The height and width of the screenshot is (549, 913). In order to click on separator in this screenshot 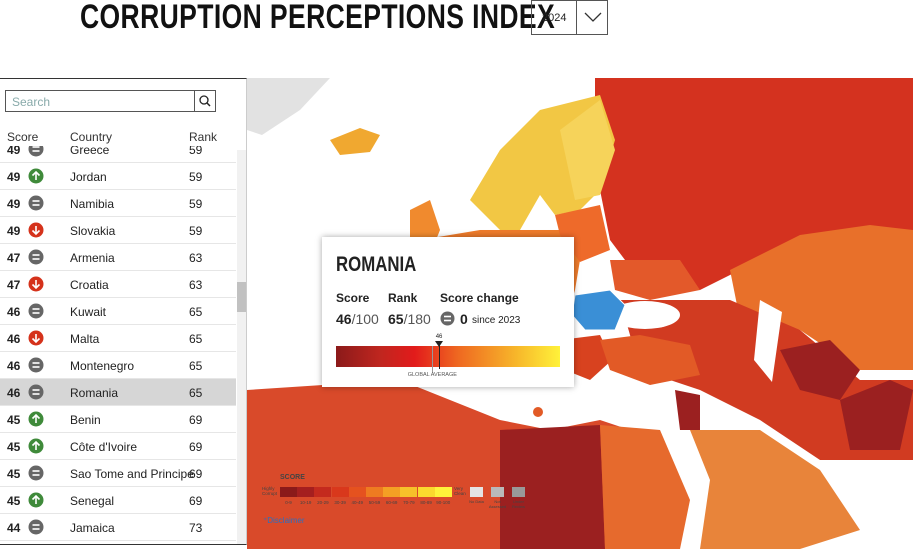, I will do `click(576, 18)`.